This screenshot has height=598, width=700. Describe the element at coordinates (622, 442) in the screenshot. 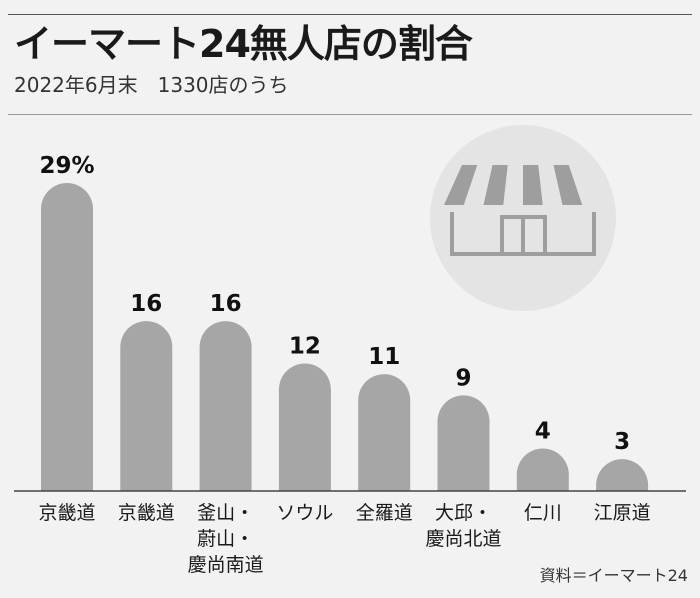

I see `bar-value-label: 3` at that location.